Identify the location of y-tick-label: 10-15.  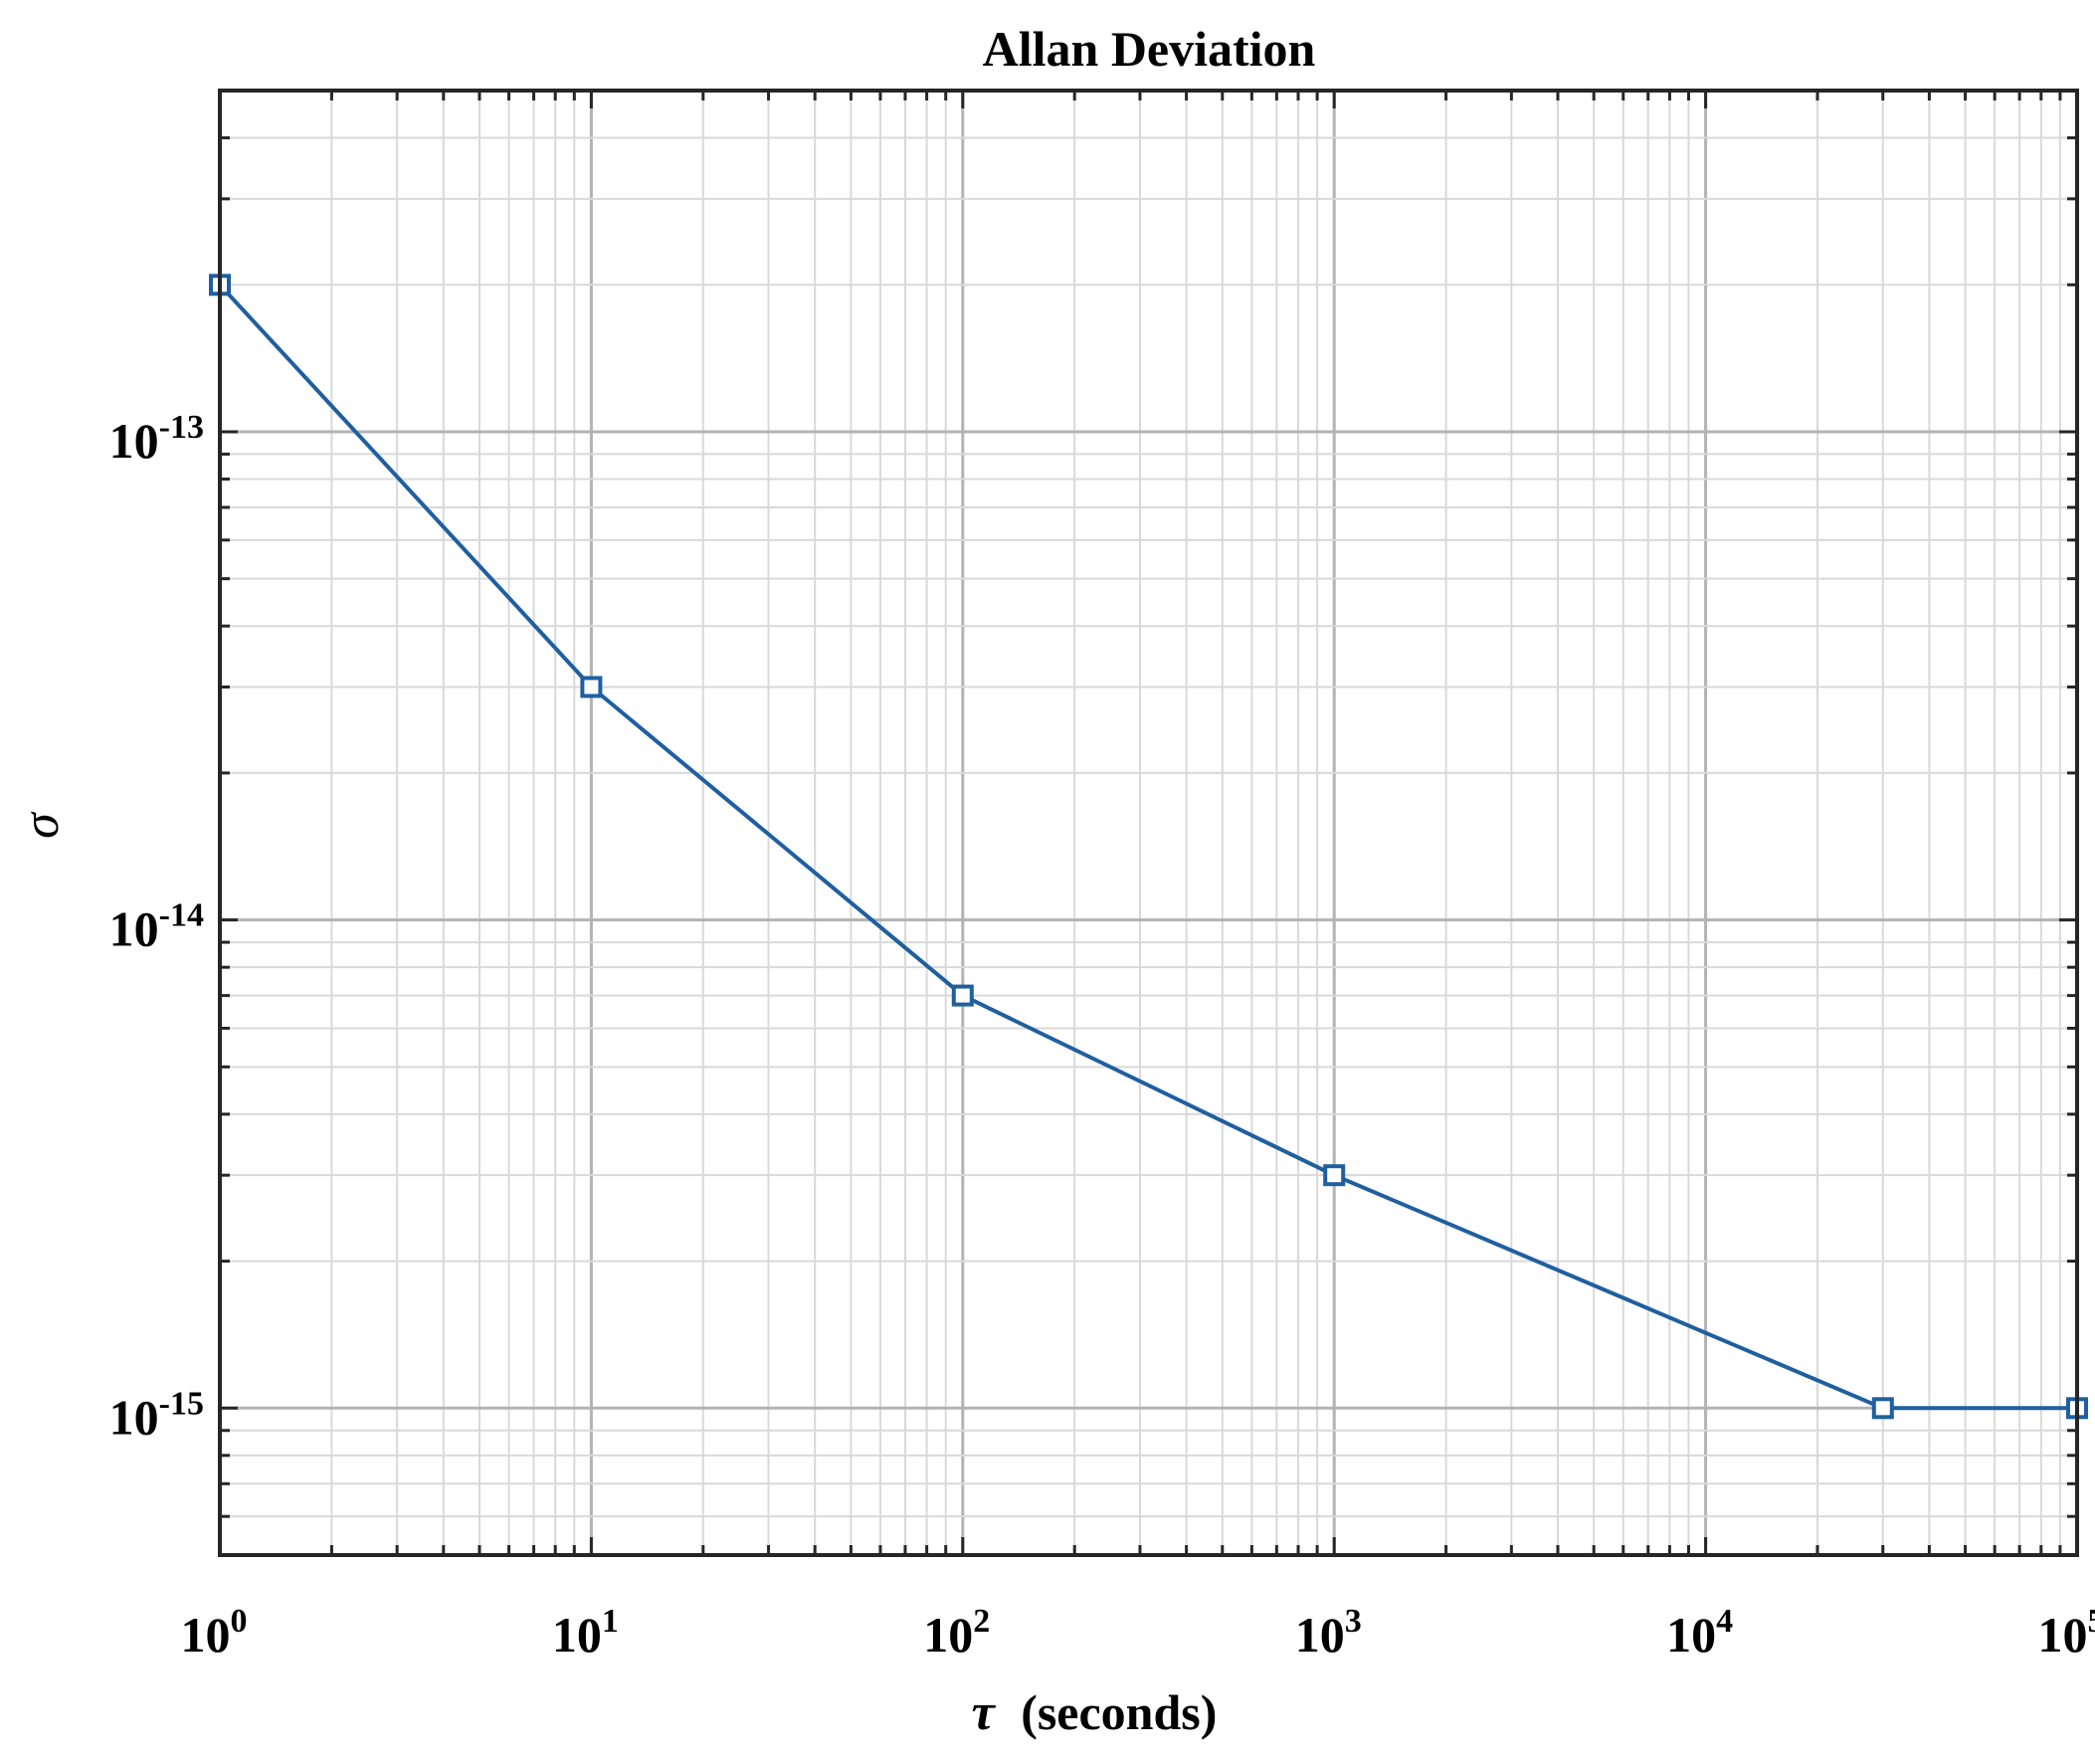
(157, 1415).